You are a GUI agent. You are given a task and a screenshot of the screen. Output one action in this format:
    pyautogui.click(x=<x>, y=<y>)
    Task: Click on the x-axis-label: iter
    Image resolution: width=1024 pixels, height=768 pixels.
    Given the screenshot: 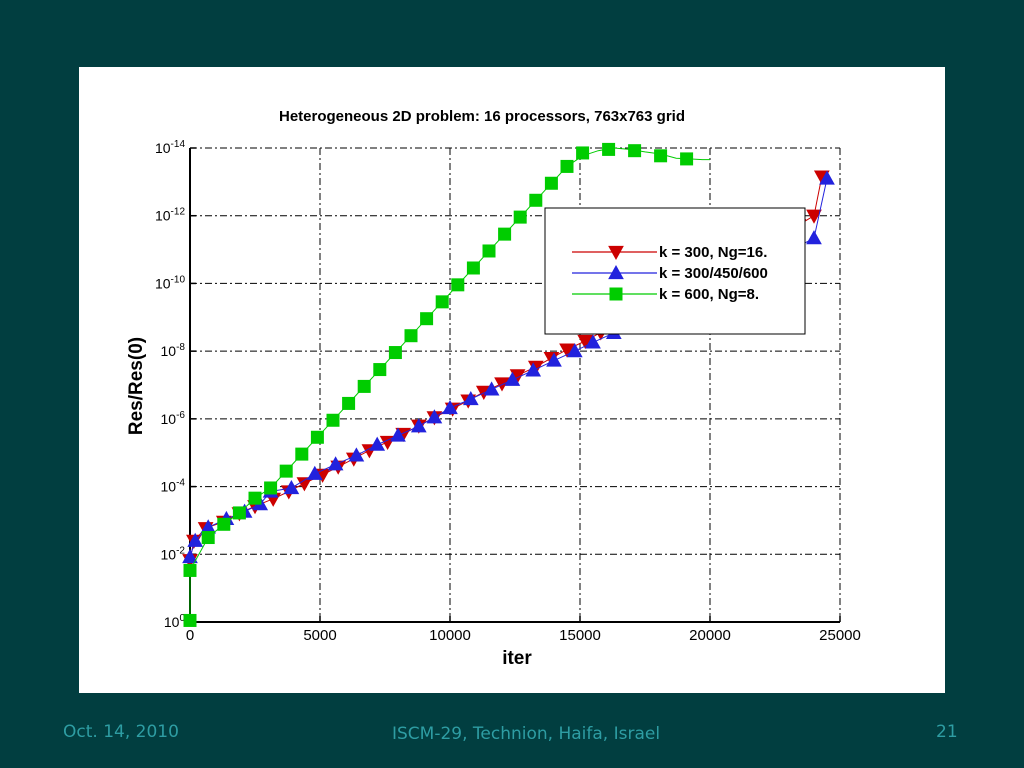 What is the action you would take?
    pyautogui.click(x=517, y=658)
    